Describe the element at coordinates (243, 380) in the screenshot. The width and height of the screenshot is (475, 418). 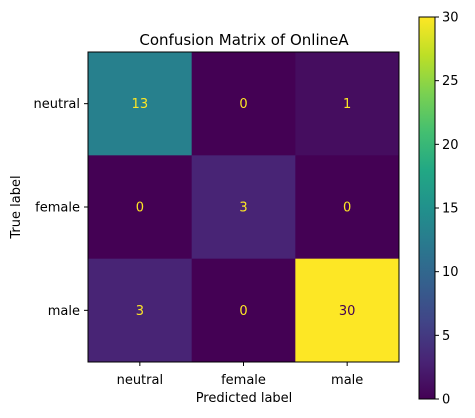
I see `x-tick-label: female` at that location.